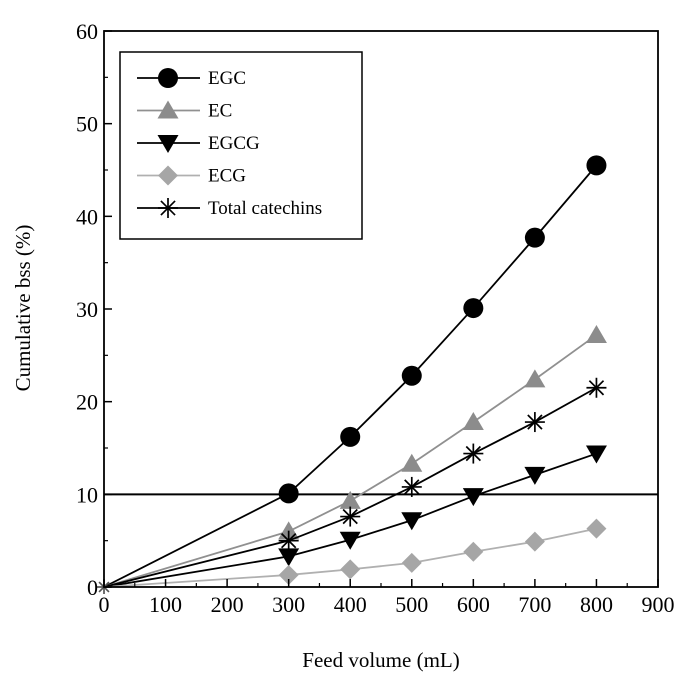 The height and width of the screenshot is (674, 687). I want to click on legend-item-ec: EC, so click(184, 111).